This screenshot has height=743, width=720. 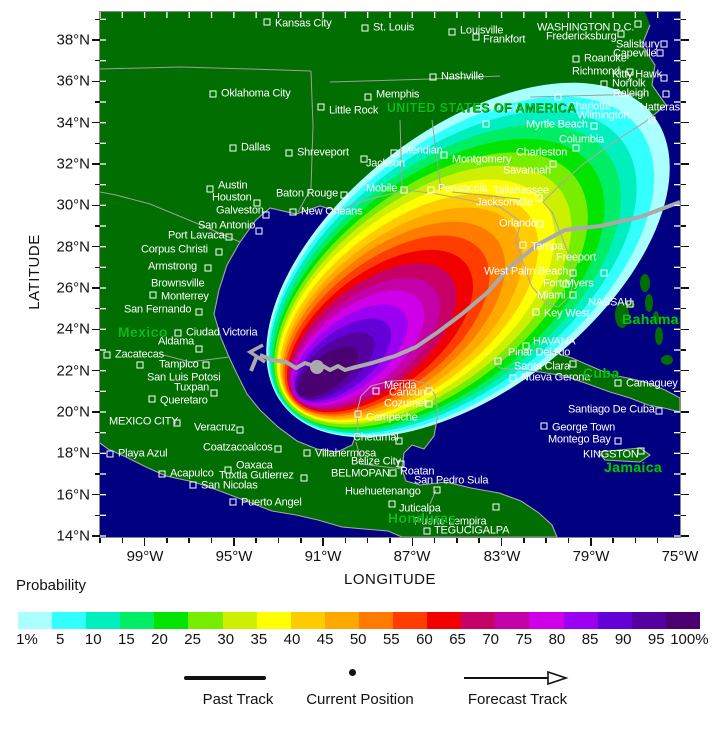 What do you see at coordinates (240, 210) in the screenshot?
I see `city-label: Galveston` at bounding box center [240, 210].